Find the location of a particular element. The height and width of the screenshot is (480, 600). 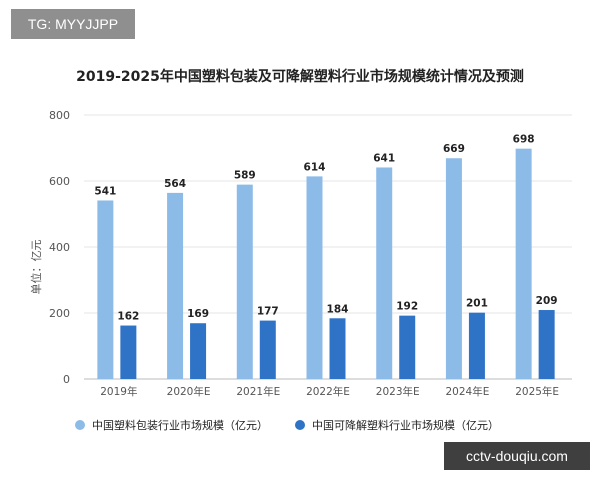

legend-item-degradable-label: 中国可降解塑料行业市场规模（亿元） is located at coordinates (405, 425).